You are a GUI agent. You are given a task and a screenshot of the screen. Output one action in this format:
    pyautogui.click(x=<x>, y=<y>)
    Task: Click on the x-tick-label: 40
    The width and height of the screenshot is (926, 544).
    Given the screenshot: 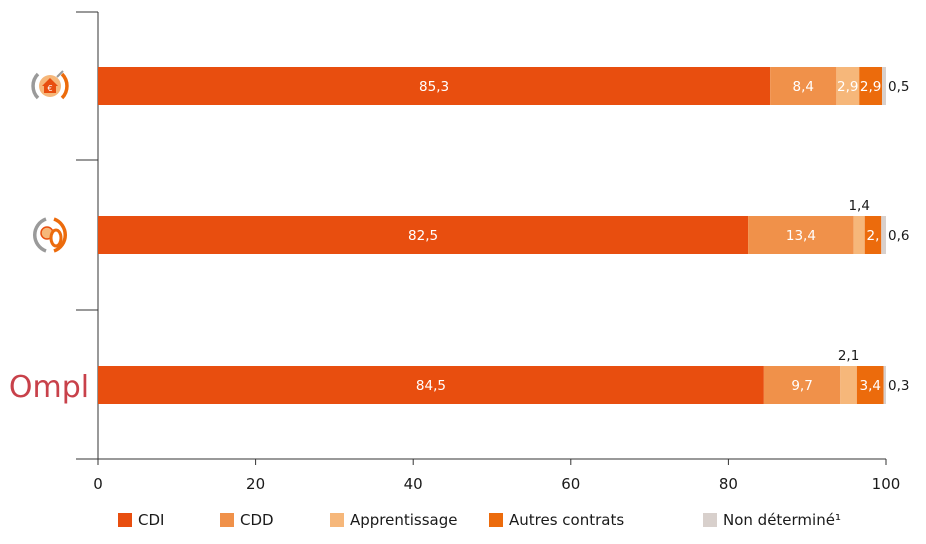 What is the action you would take?
    pyautogui.click(x=413, y=484)
    